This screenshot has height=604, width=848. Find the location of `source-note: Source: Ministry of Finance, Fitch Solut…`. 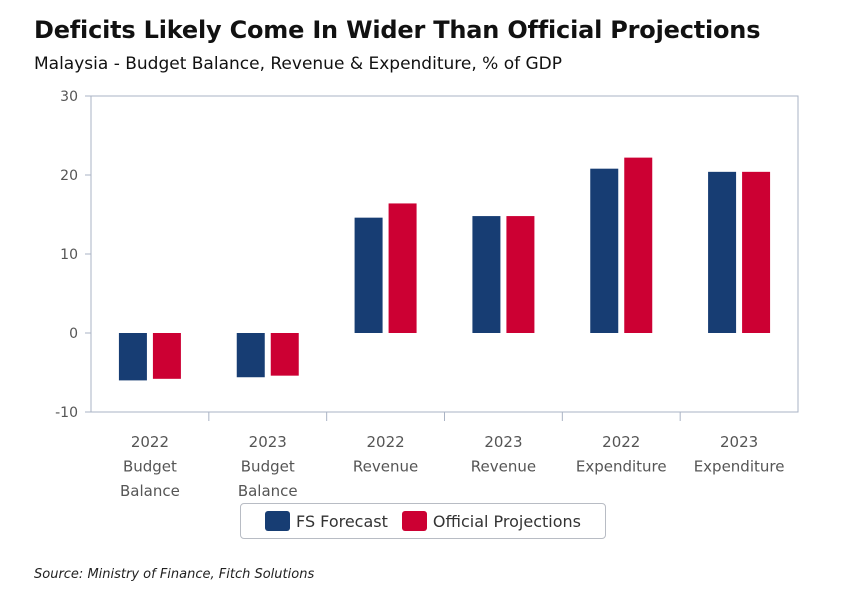

source-note: Source: Ministry of Finance, Fitch Solut… is located at coordinates (174, 574).